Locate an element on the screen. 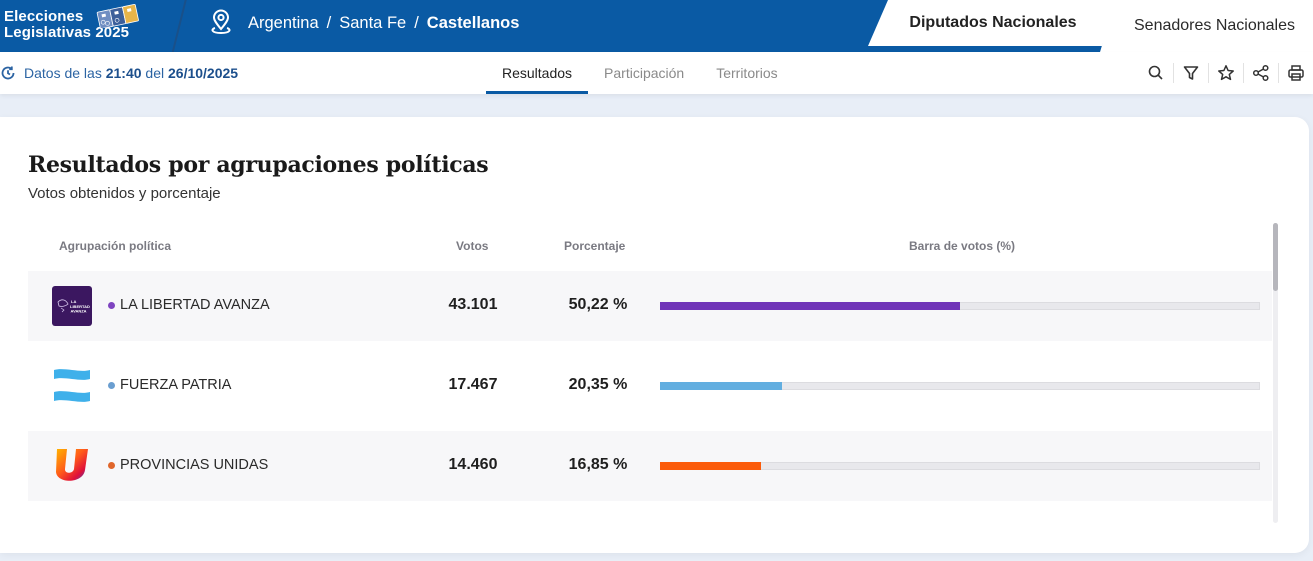 The image size is (1313, 561). update-mid: del is located at coordinates (155, 73).